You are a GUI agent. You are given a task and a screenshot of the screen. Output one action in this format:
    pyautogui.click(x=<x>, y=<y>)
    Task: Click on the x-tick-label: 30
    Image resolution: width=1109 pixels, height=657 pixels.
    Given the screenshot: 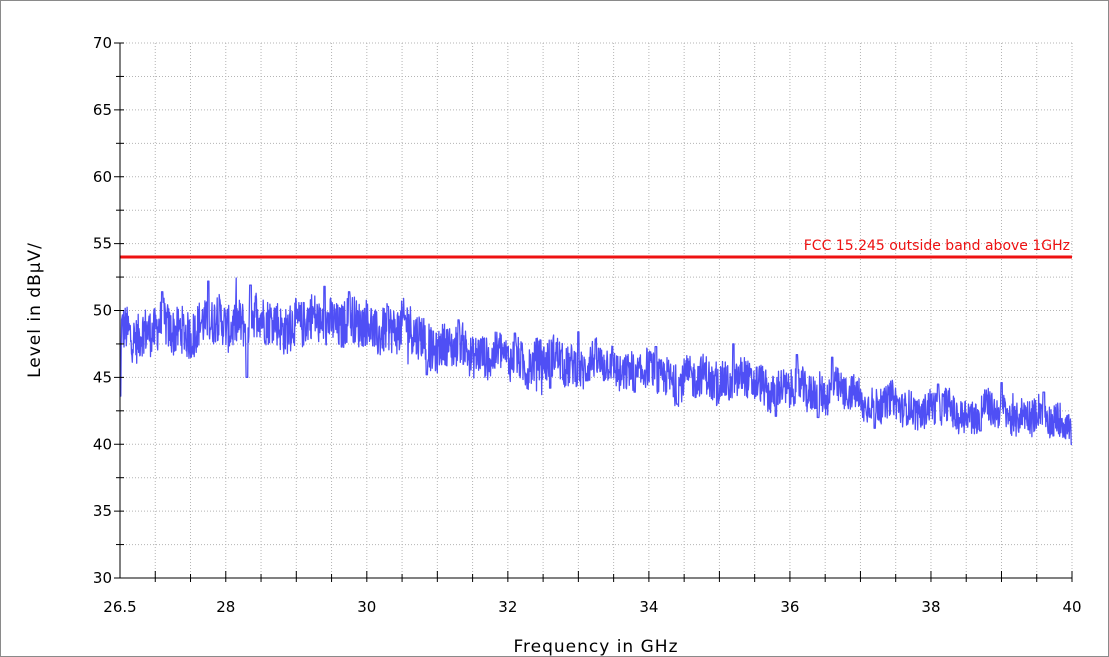 What is the action you would take?
    pyautogui.click(x=366, y=607)
    